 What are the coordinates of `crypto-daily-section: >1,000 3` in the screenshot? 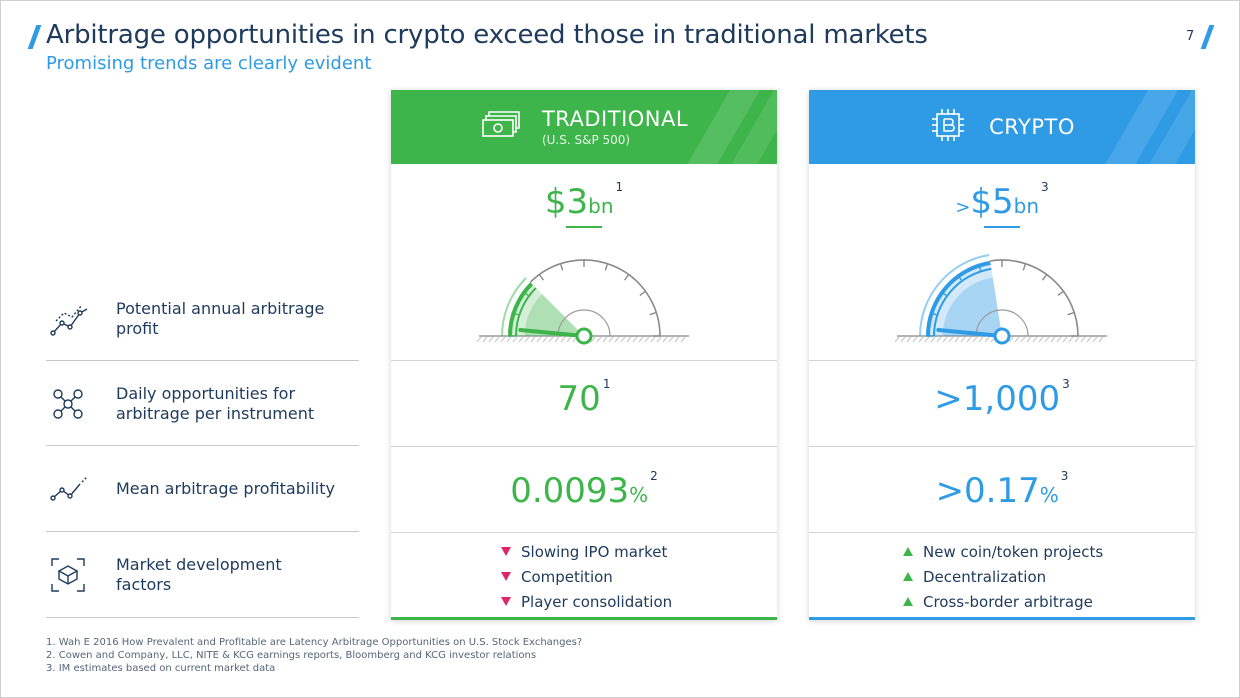 It's located at (1002, 403).